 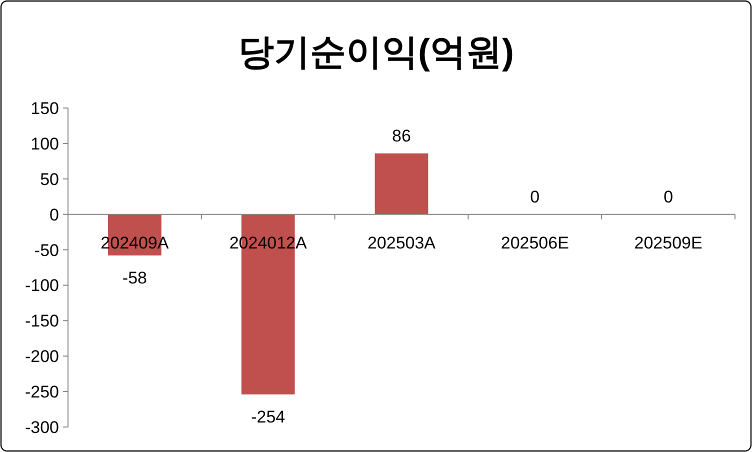 I want to click on y-tick-label: 0, so click(x=54, y=214).